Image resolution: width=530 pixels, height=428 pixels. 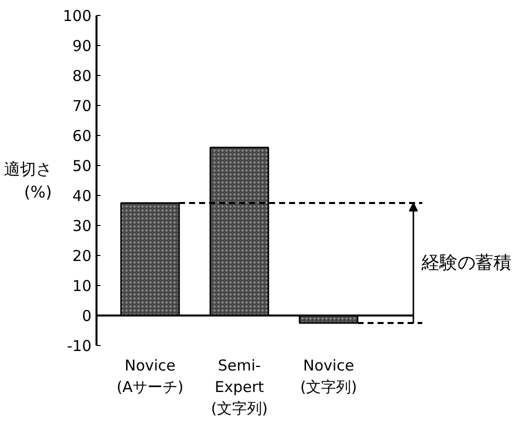 What do you see at coordinates (150, 376) in the screenshot?
I see `x-tick-label: Novice (Aサーチ)` at bounding box center [150, 376].